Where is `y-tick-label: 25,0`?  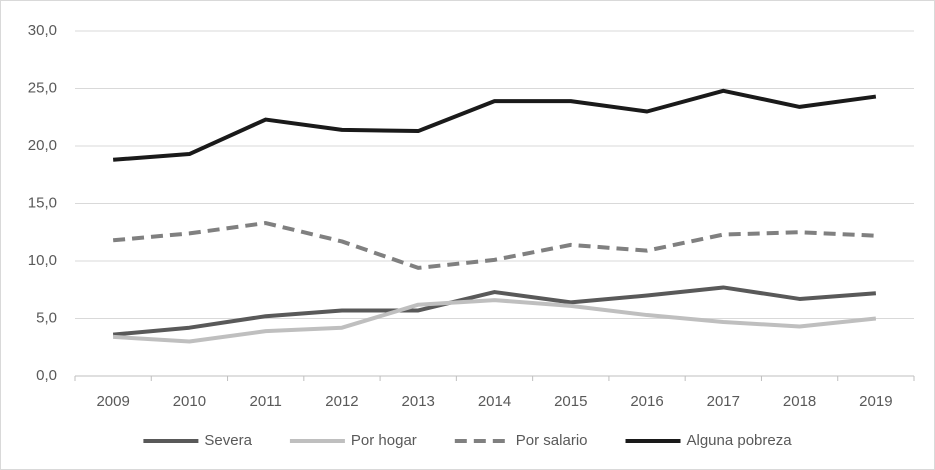 y-tick-label: 25,0 is located at coordinates (42, 87).